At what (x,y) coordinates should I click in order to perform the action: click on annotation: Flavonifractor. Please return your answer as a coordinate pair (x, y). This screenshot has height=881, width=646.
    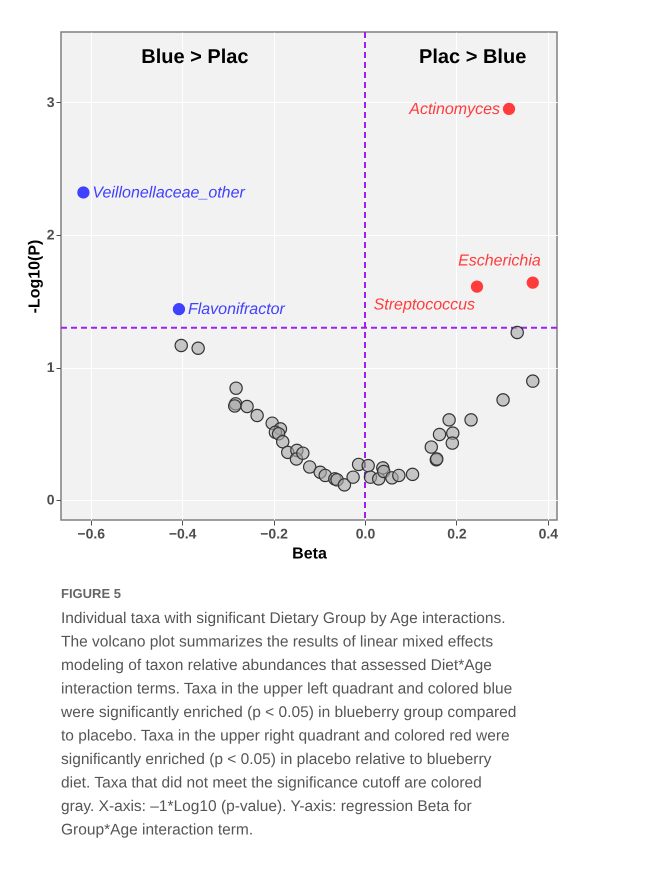
    Looking at the image, I should click on (237, 309).